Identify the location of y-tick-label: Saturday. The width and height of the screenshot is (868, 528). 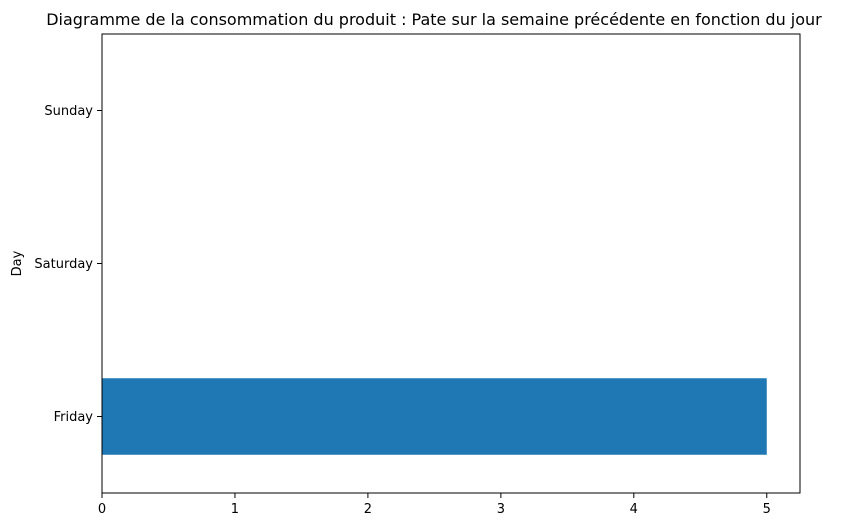
(63, 264).